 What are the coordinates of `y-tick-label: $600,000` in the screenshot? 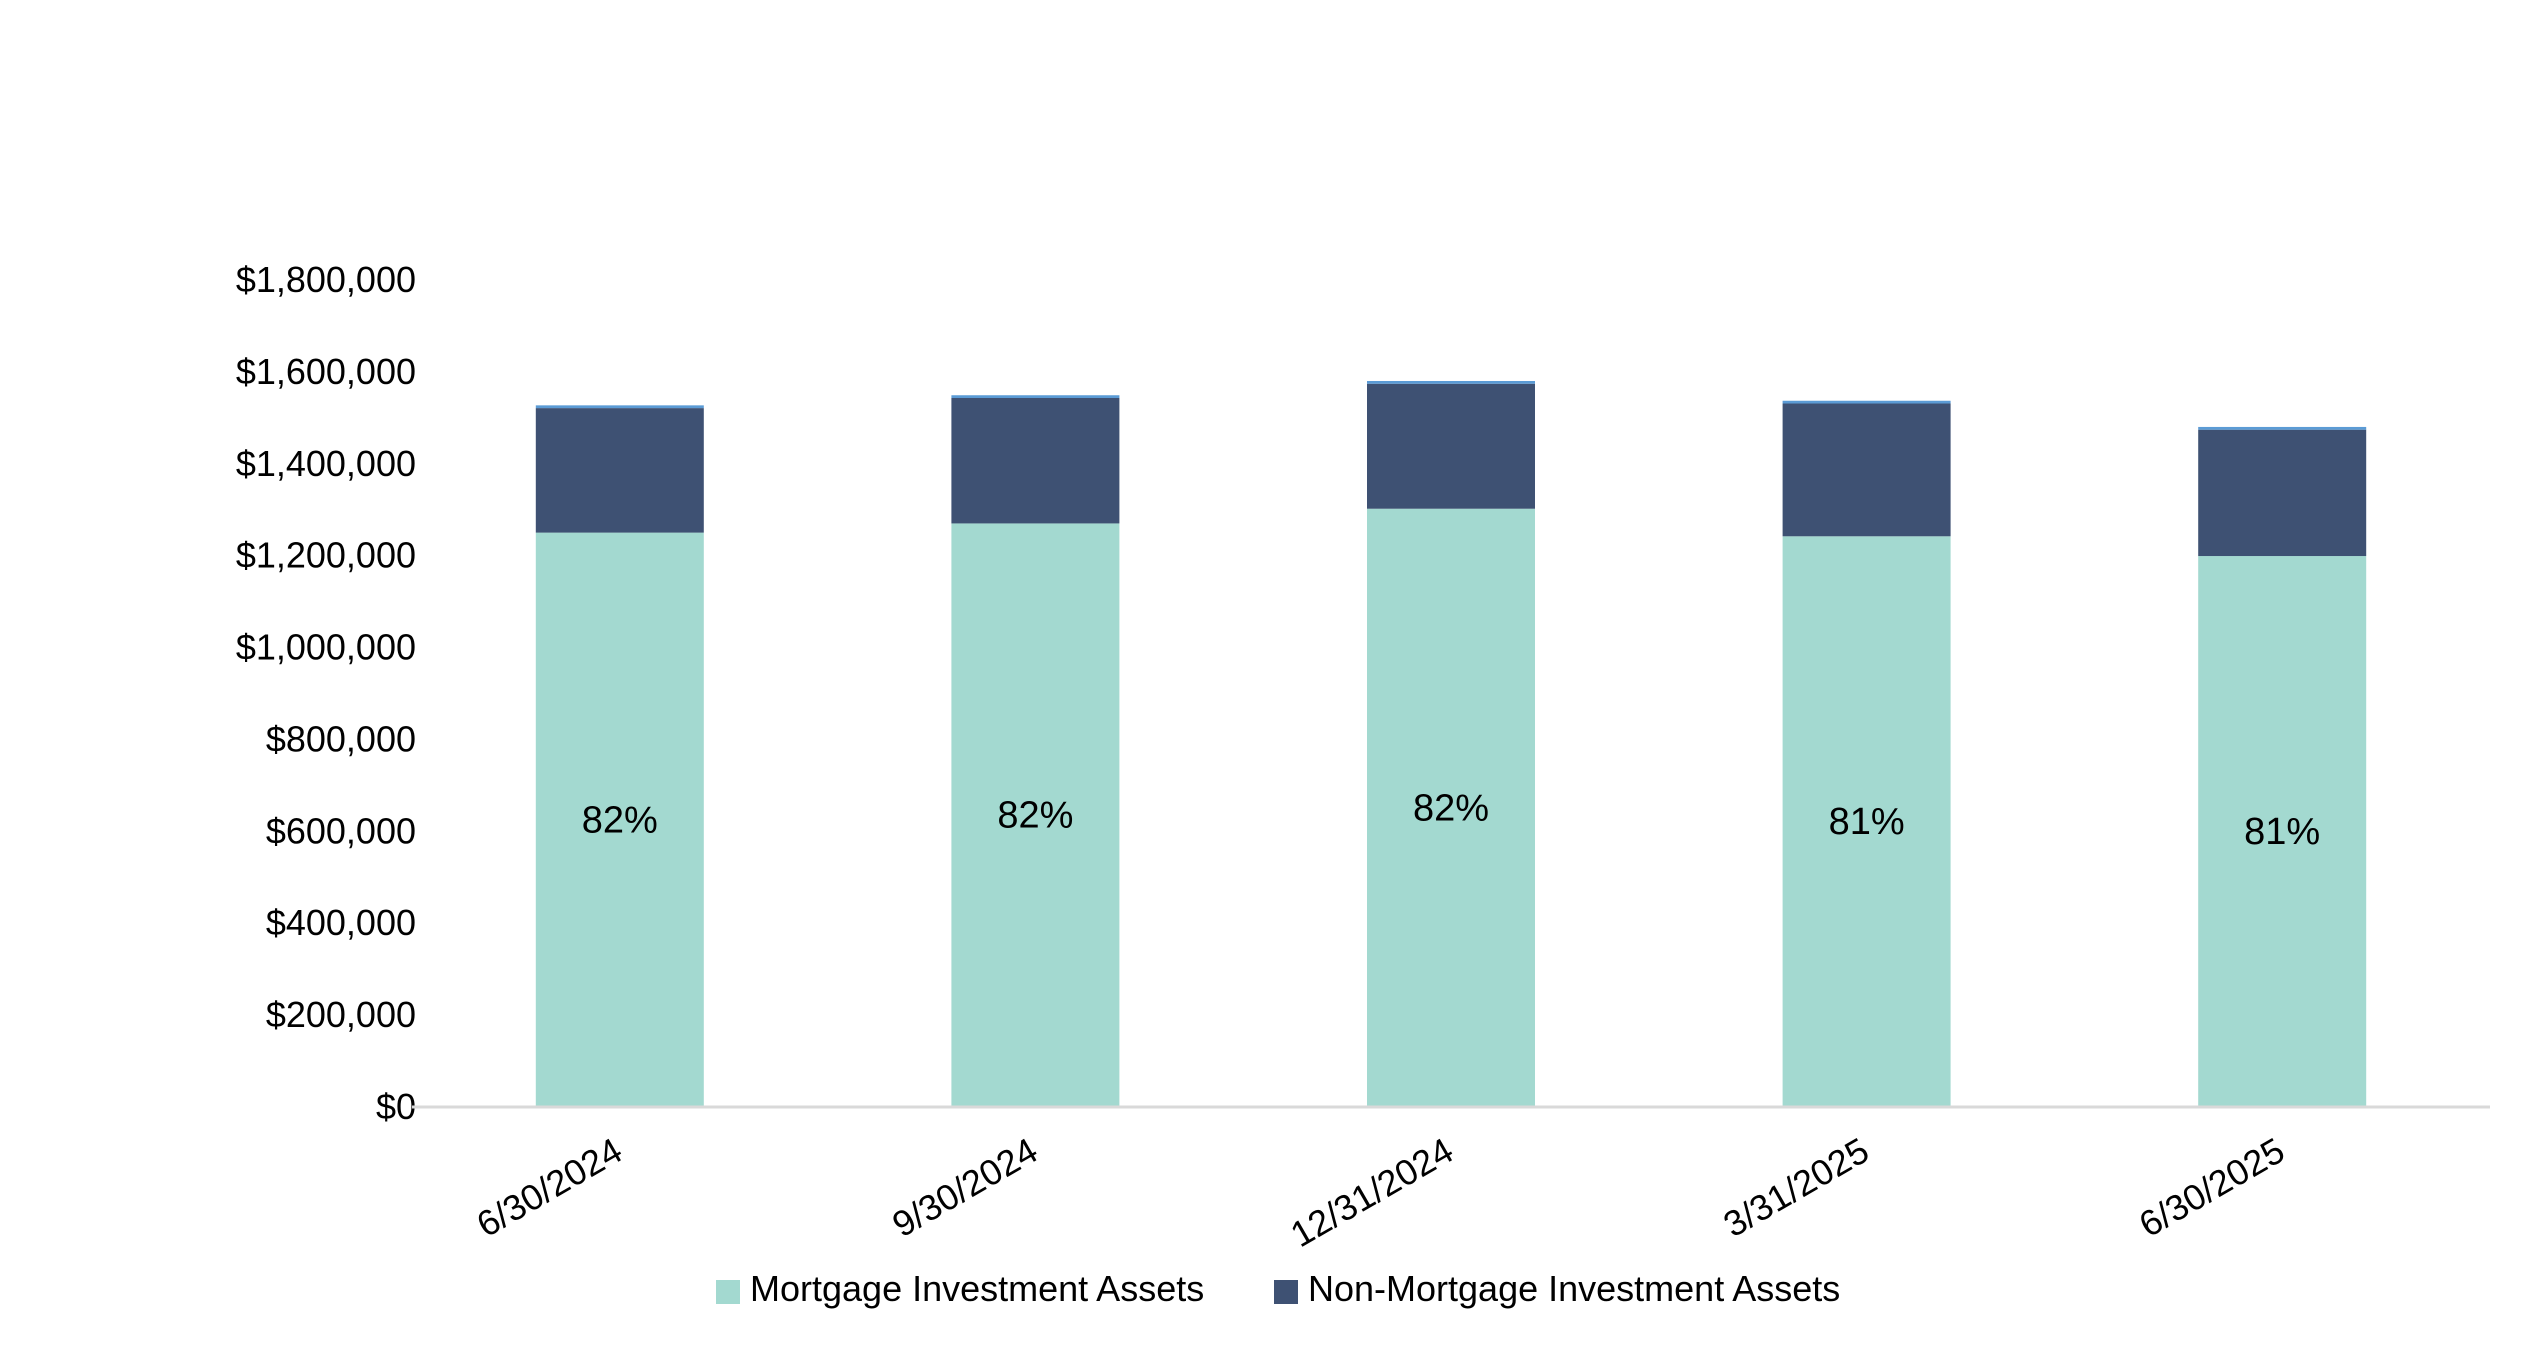 It's located at (341, 830).